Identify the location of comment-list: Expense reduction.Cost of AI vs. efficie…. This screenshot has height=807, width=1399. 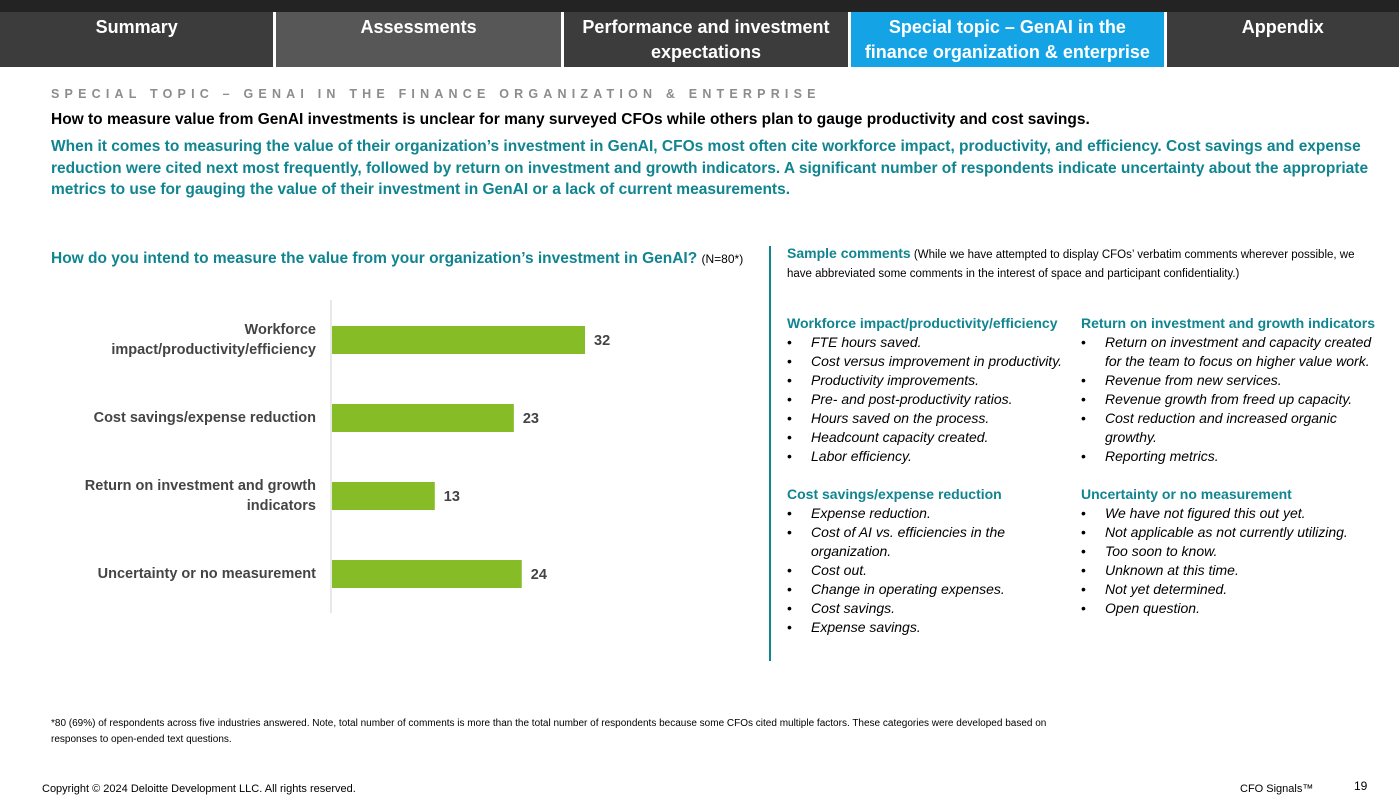
(932, 570).